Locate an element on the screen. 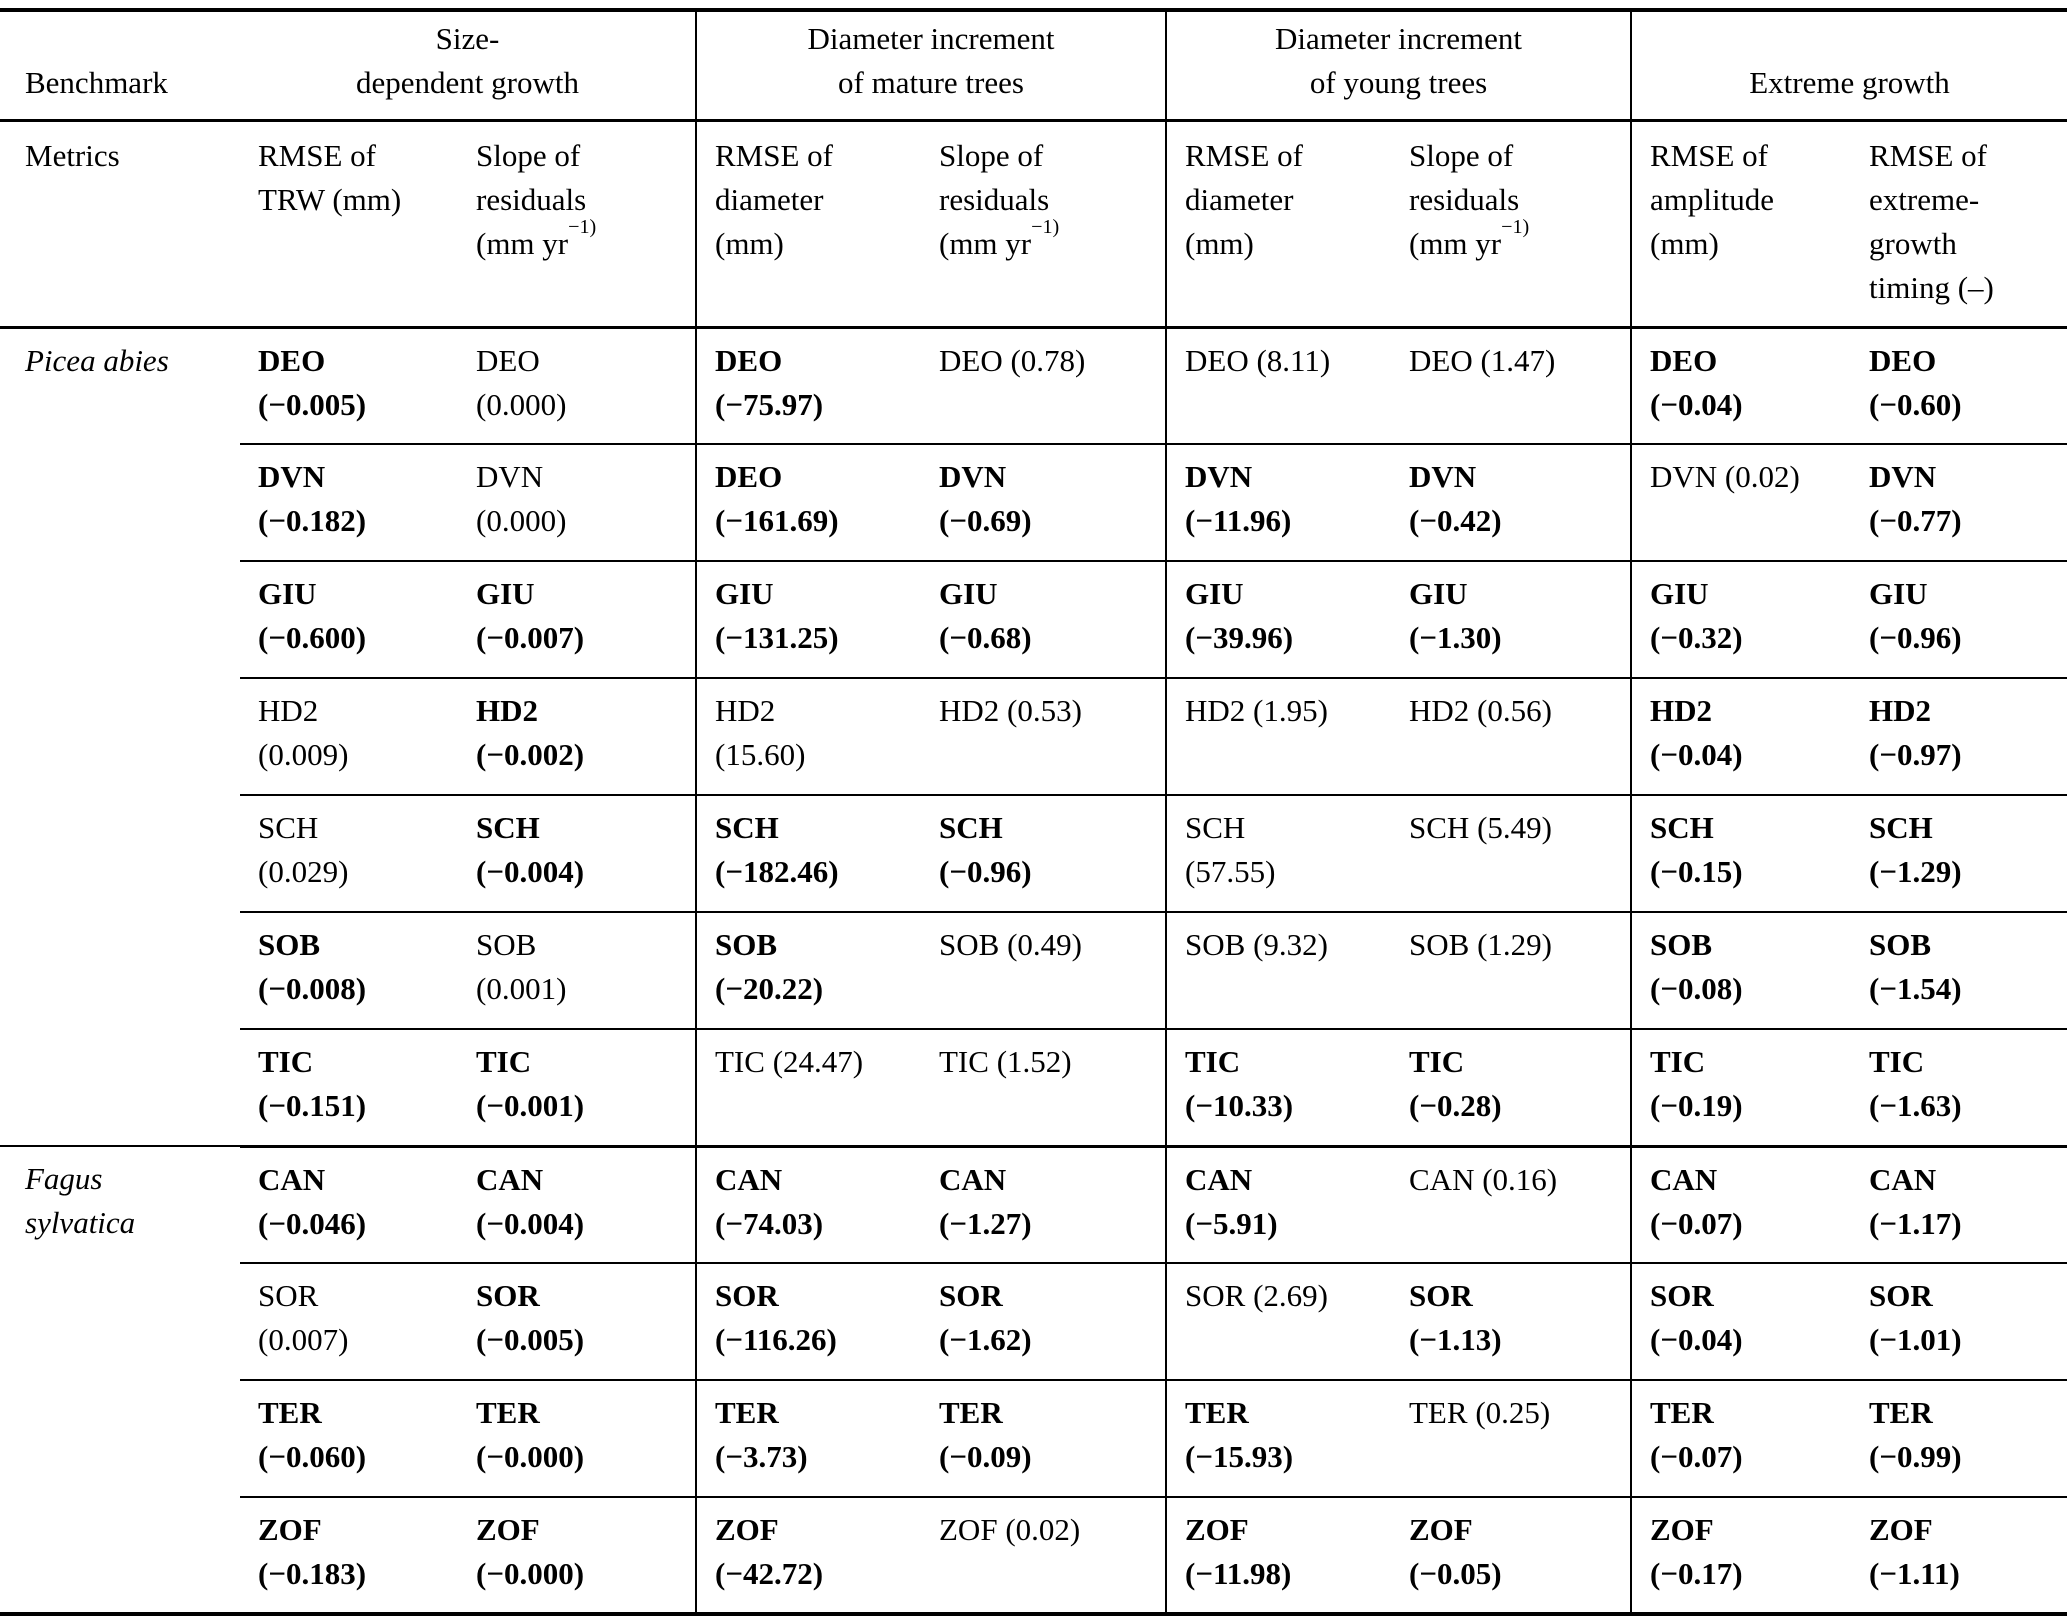 The width and height of the screenshot is (2067, 1616). metric-cell: DVN (0.02) is located at coordinates (1740, 503).